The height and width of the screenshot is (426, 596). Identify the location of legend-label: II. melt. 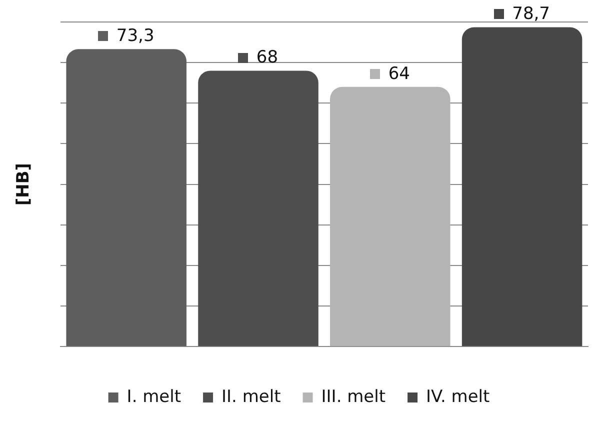
(252, 396).